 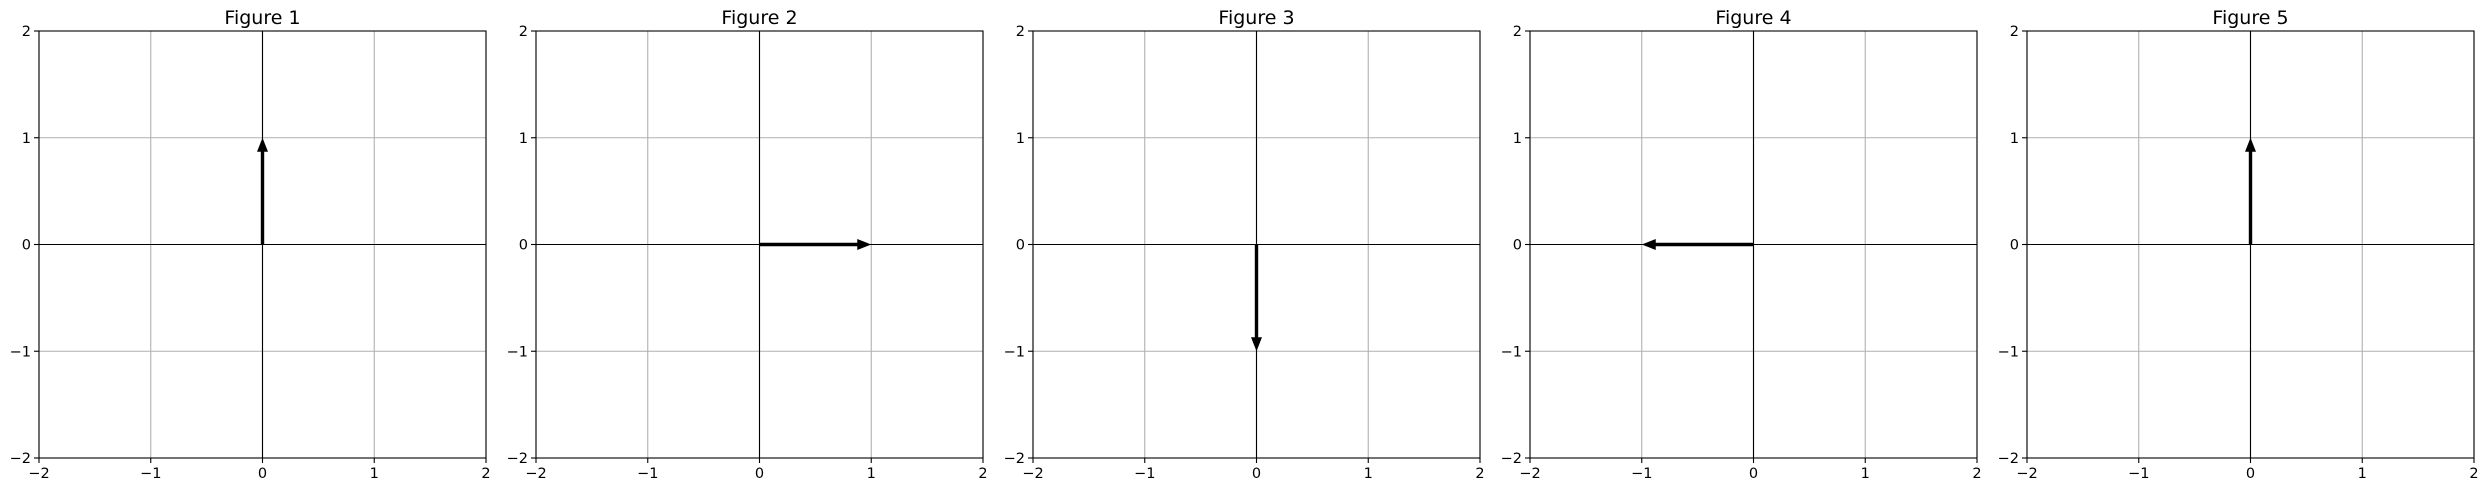 I want to click on panel-title: Figure 5, so click(x=2250, y=18).